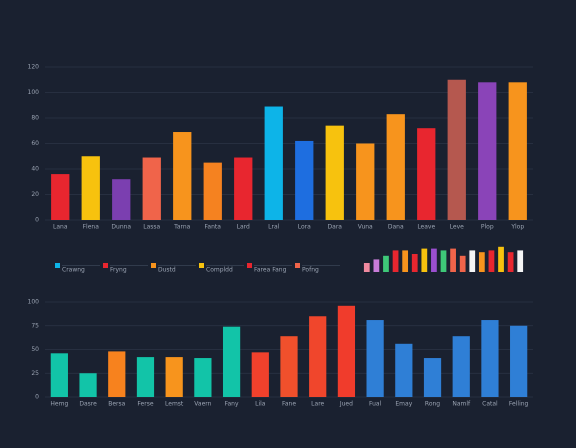 This screenshot has height=448, width=576. I want to click on x-tick-label: Lare, so click(317, 404).